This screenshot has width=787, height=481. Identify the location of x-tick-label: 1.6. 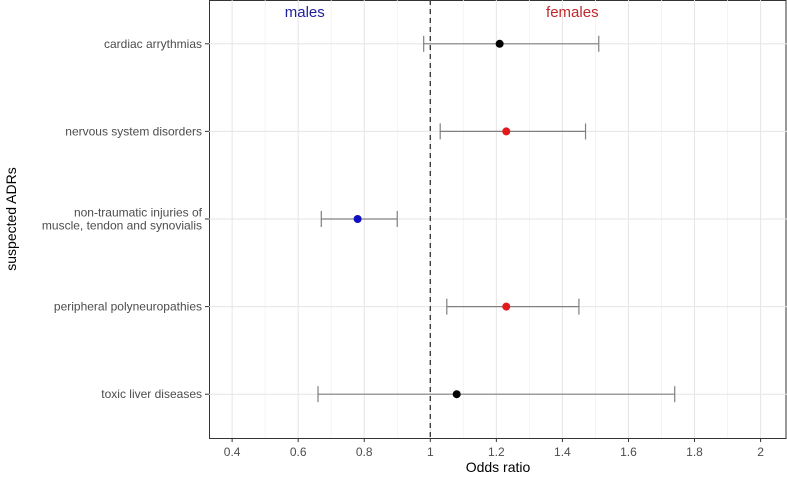
(628, 452).